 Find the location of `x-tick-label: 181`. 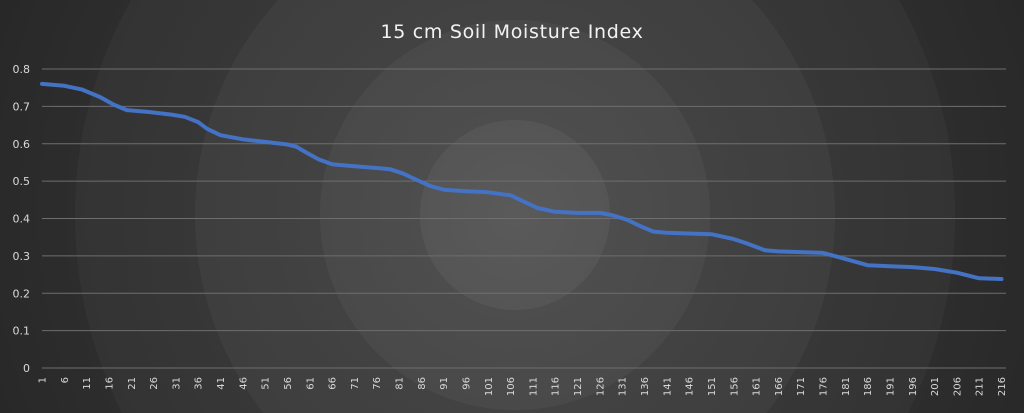

x-tick-label: 181 is located at coordinates (846, 386).